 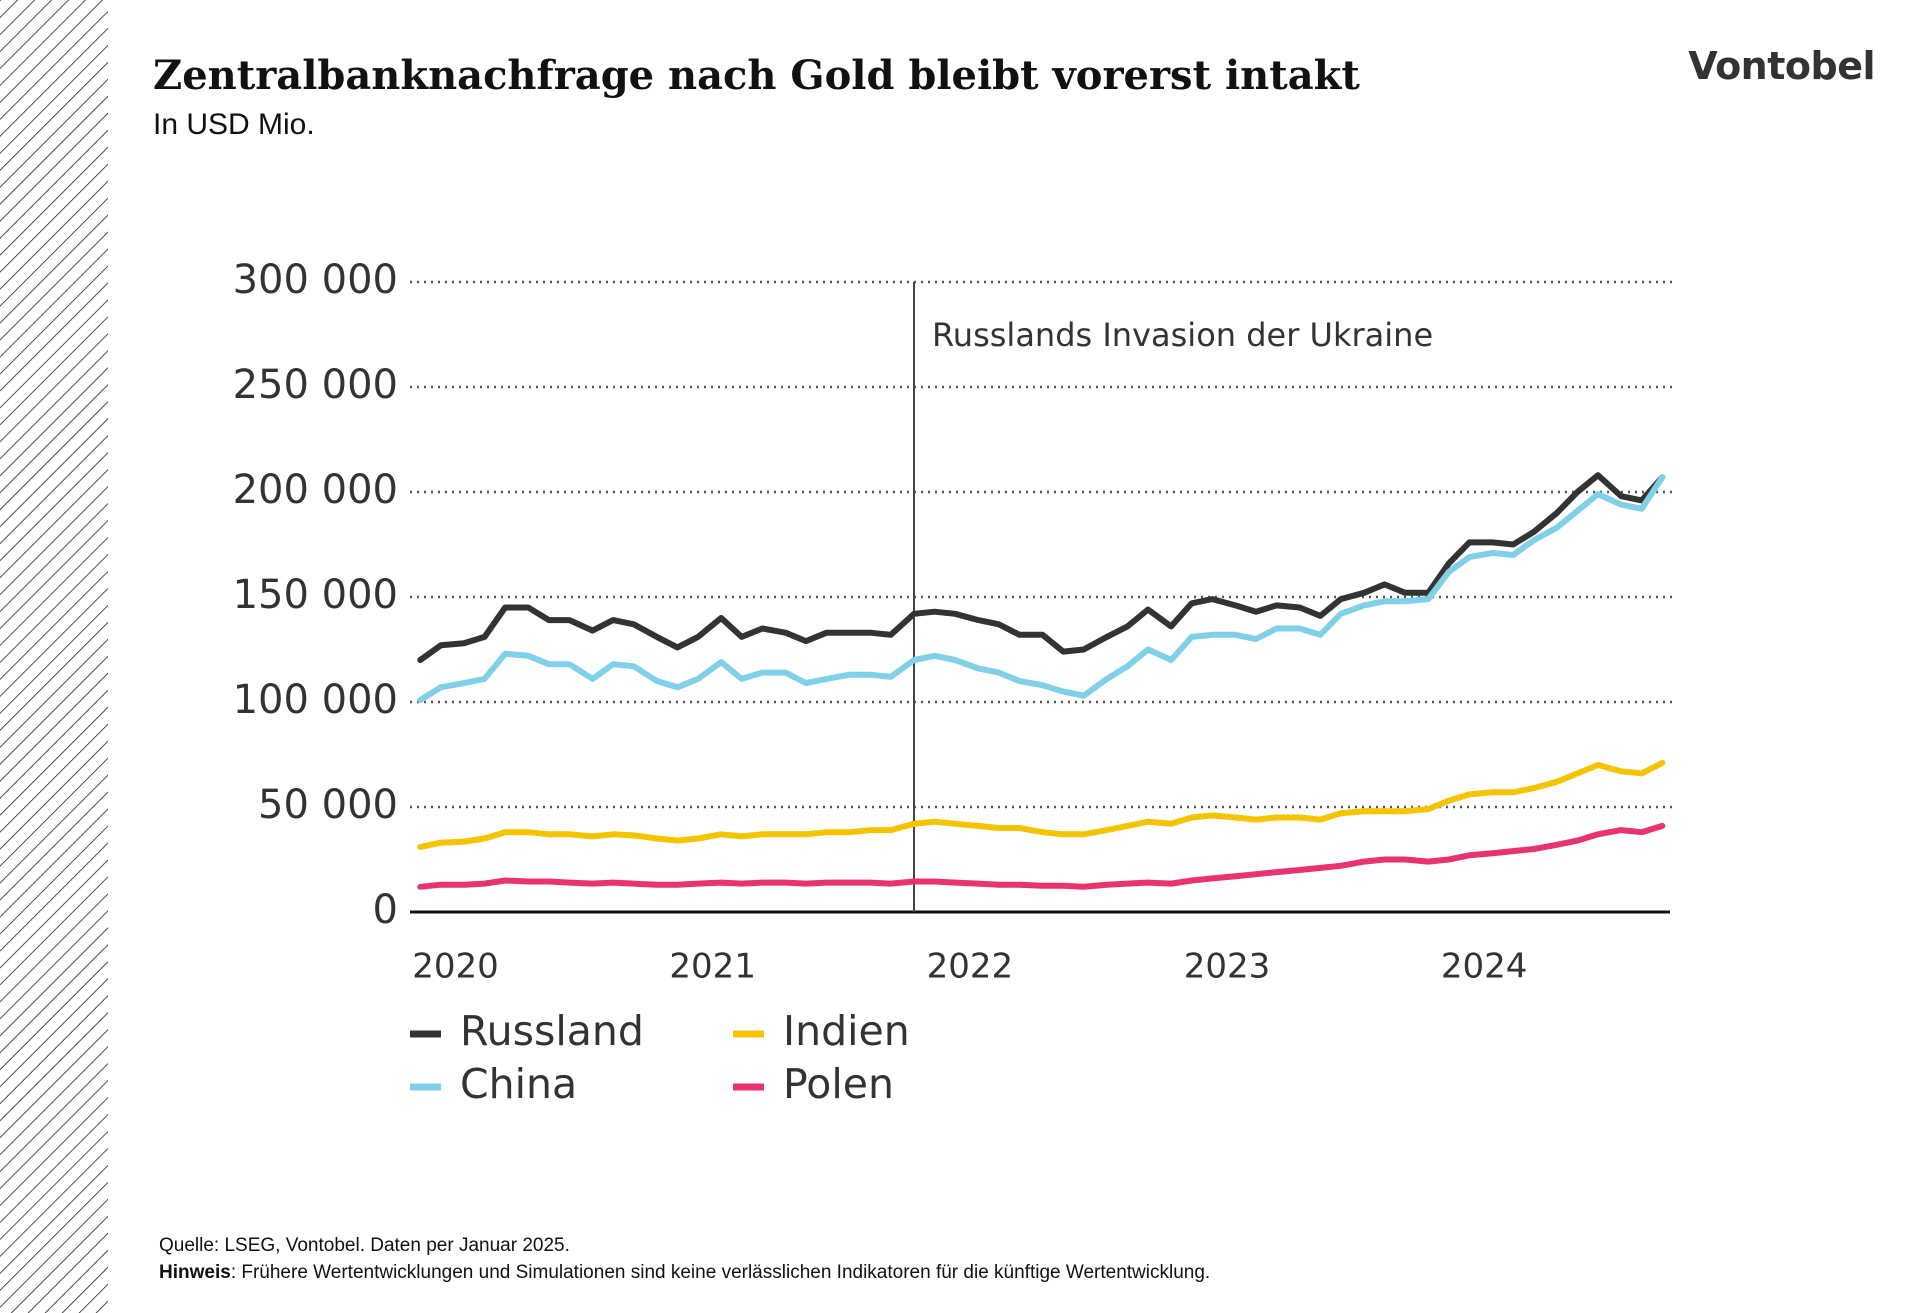 I want to click on x-tick-label: 2021, so click(x=712, y=967).